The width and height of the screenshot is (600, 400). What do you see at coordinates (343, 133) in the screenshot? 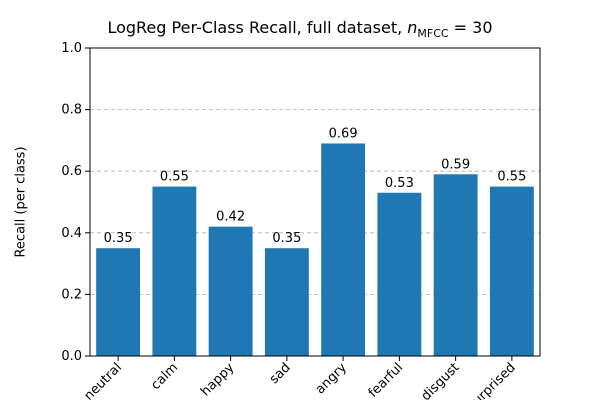
I see `bar-value-label: 0.69` at bounding box center [343, 133].